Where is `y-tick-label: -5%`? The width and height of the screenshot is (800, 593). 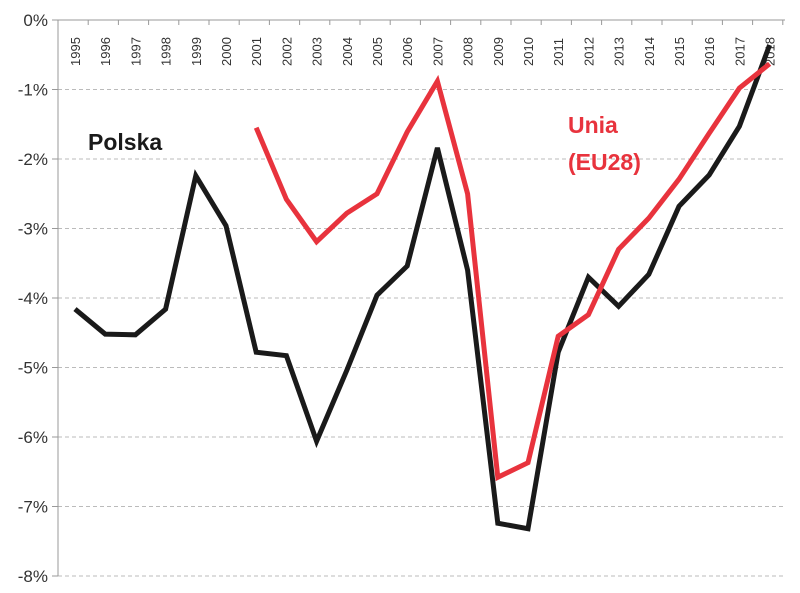
y-tick-label: -5% is located at coordinates (33, 368).